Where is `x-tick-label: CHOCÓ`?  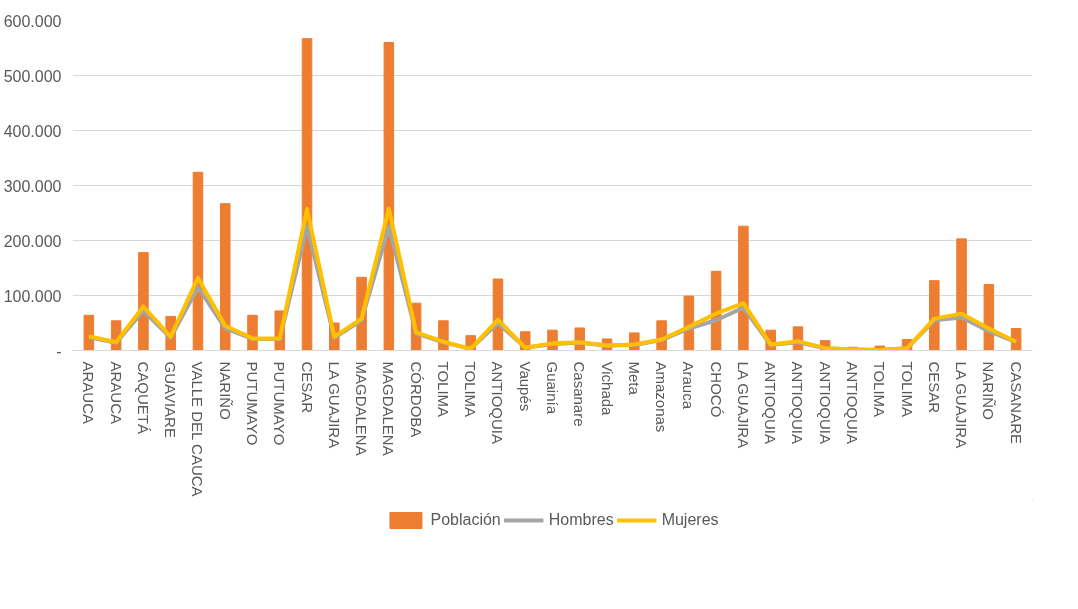
x-tick-label: CHOCÓ is located at coordinates (716, 389).